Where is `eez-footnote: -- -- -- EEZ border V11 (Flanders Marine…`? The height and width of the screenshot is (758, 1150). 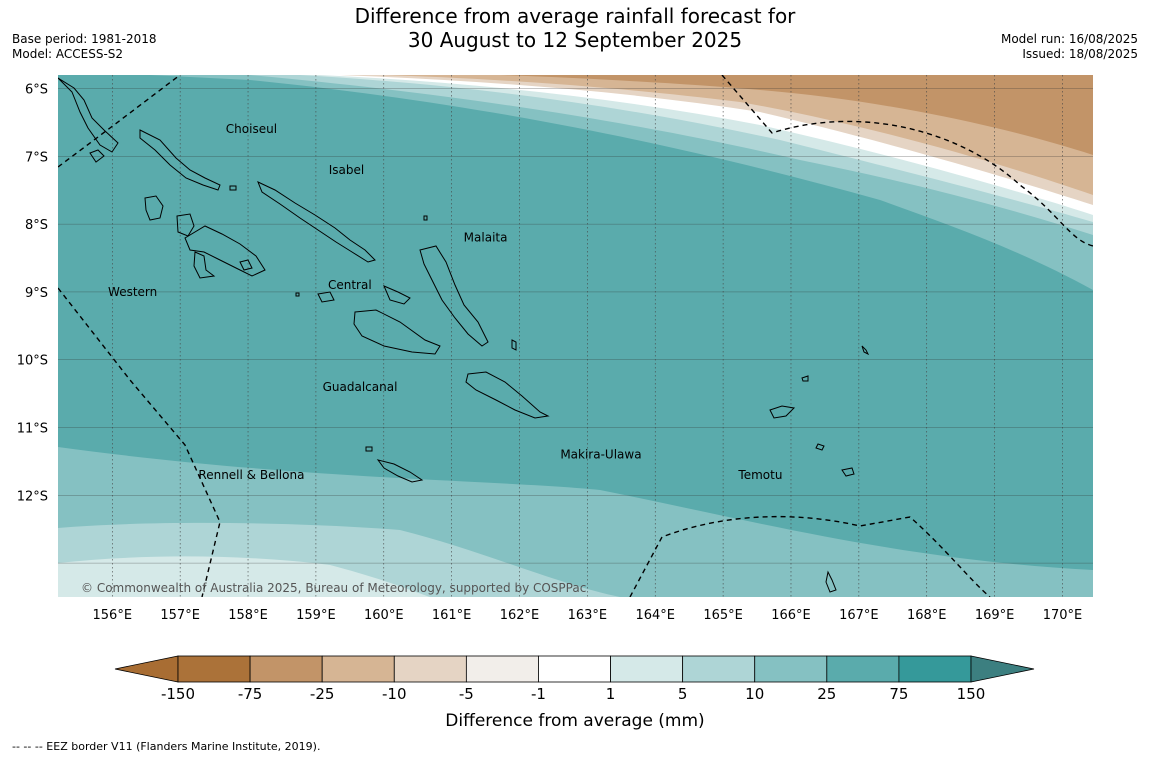 eez-footnote: -- -- -- EEZ border V11 (Flanders Marine… is located at coordinates (166, 746).